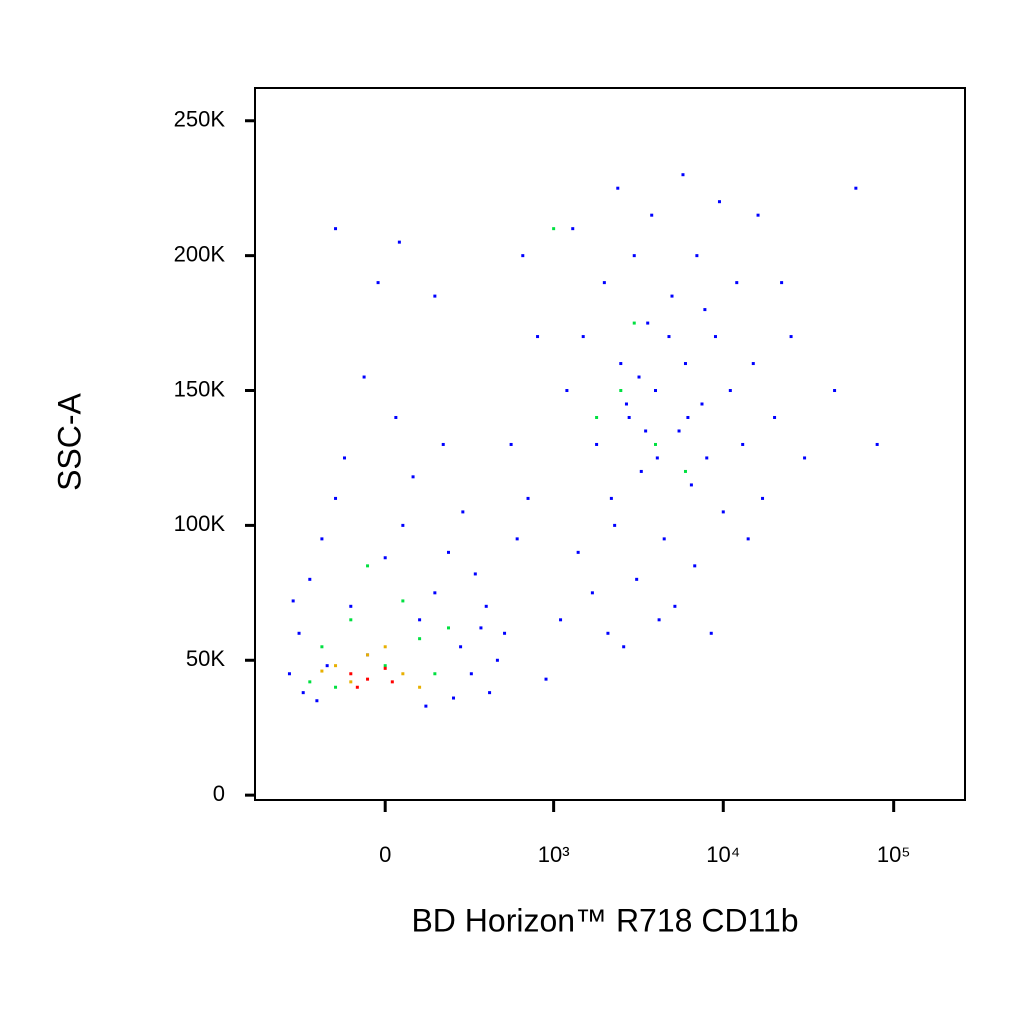 Image resolution: width=1024 pixels, height=1024 pixels. I want to click on y-tick-label: 250K, so click(200, 119).